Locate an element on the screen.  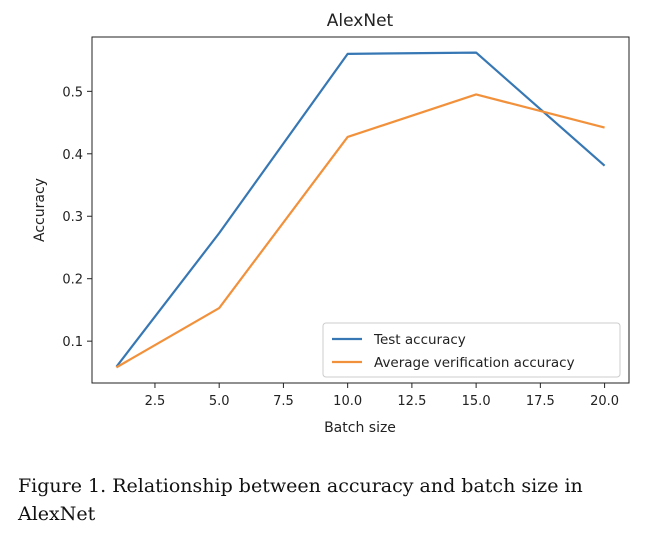
x-tick-label: 15.0 is located at coordinates (476, 401).